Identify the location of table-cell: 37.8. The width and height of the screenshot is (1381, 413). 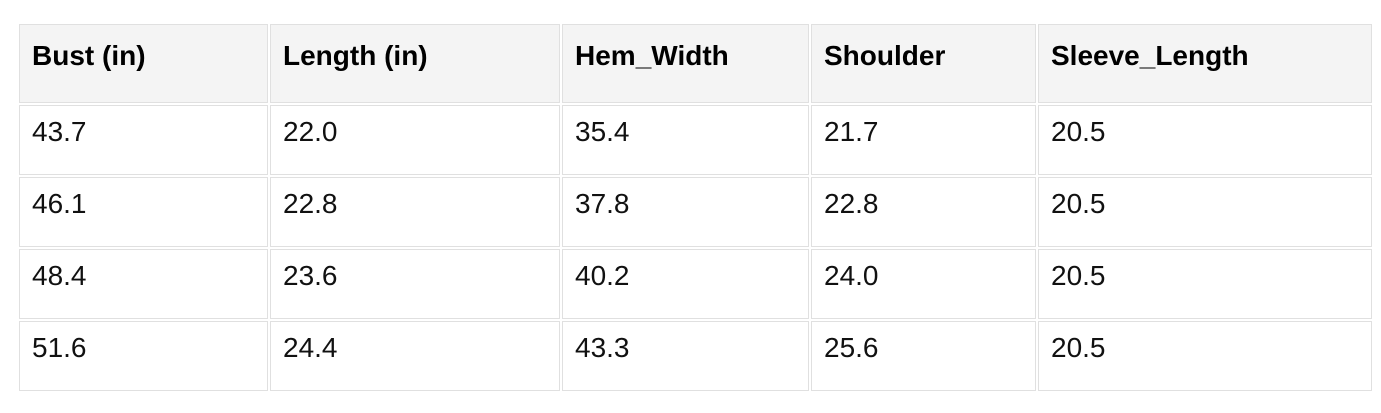
(685, 212).